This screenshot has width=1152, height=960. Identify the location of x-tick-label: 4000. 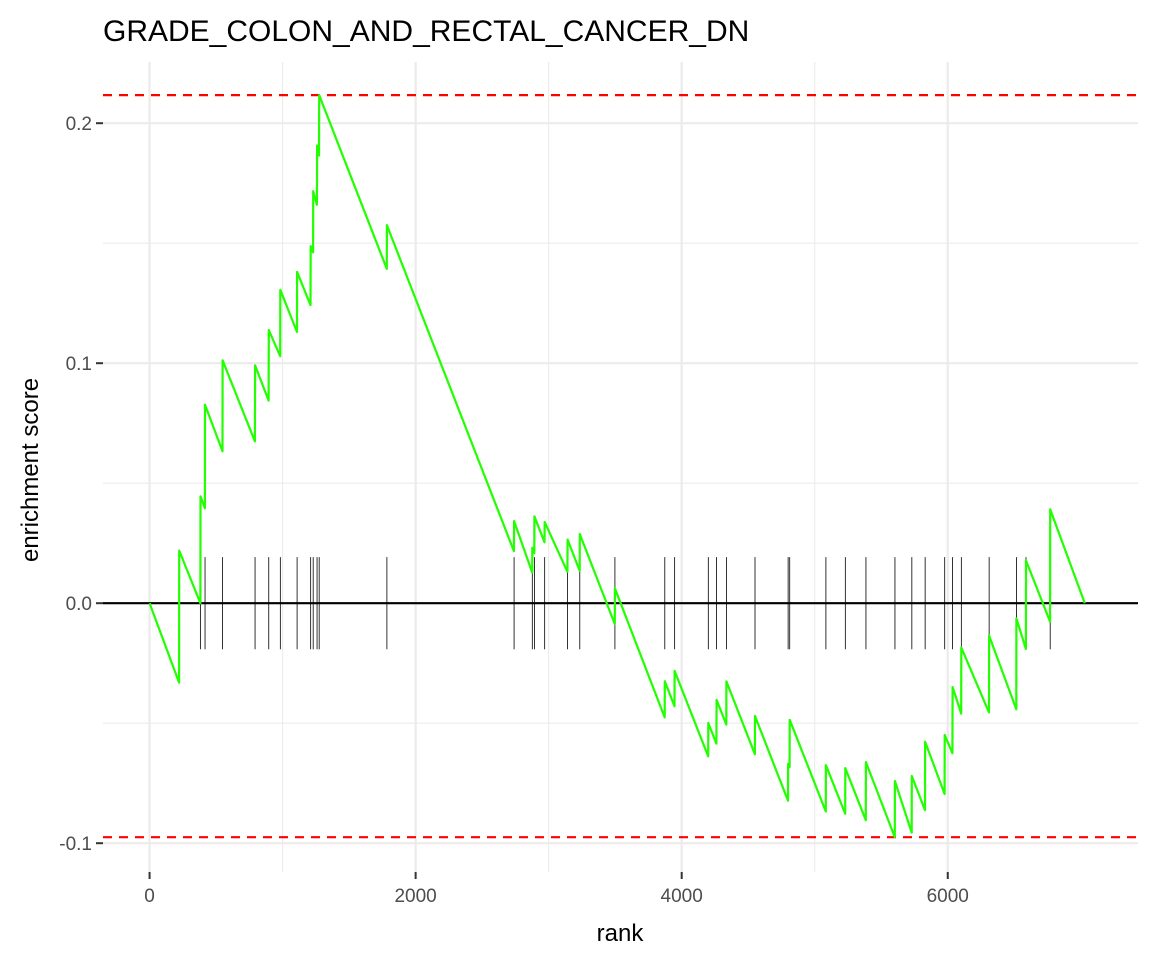
(682, 896).